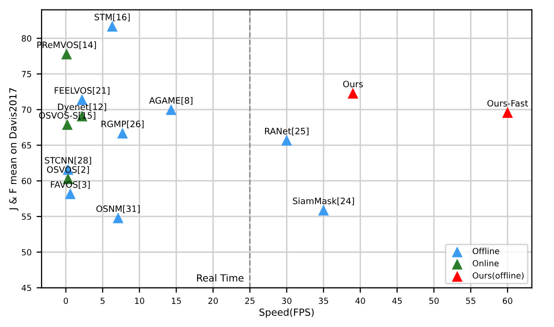 This screenshot has width=554, height=327. What do you see at coordinates (27, 145) in the screenshot?
I see `y-tick-label: 65` at bounding box center [27, 145].